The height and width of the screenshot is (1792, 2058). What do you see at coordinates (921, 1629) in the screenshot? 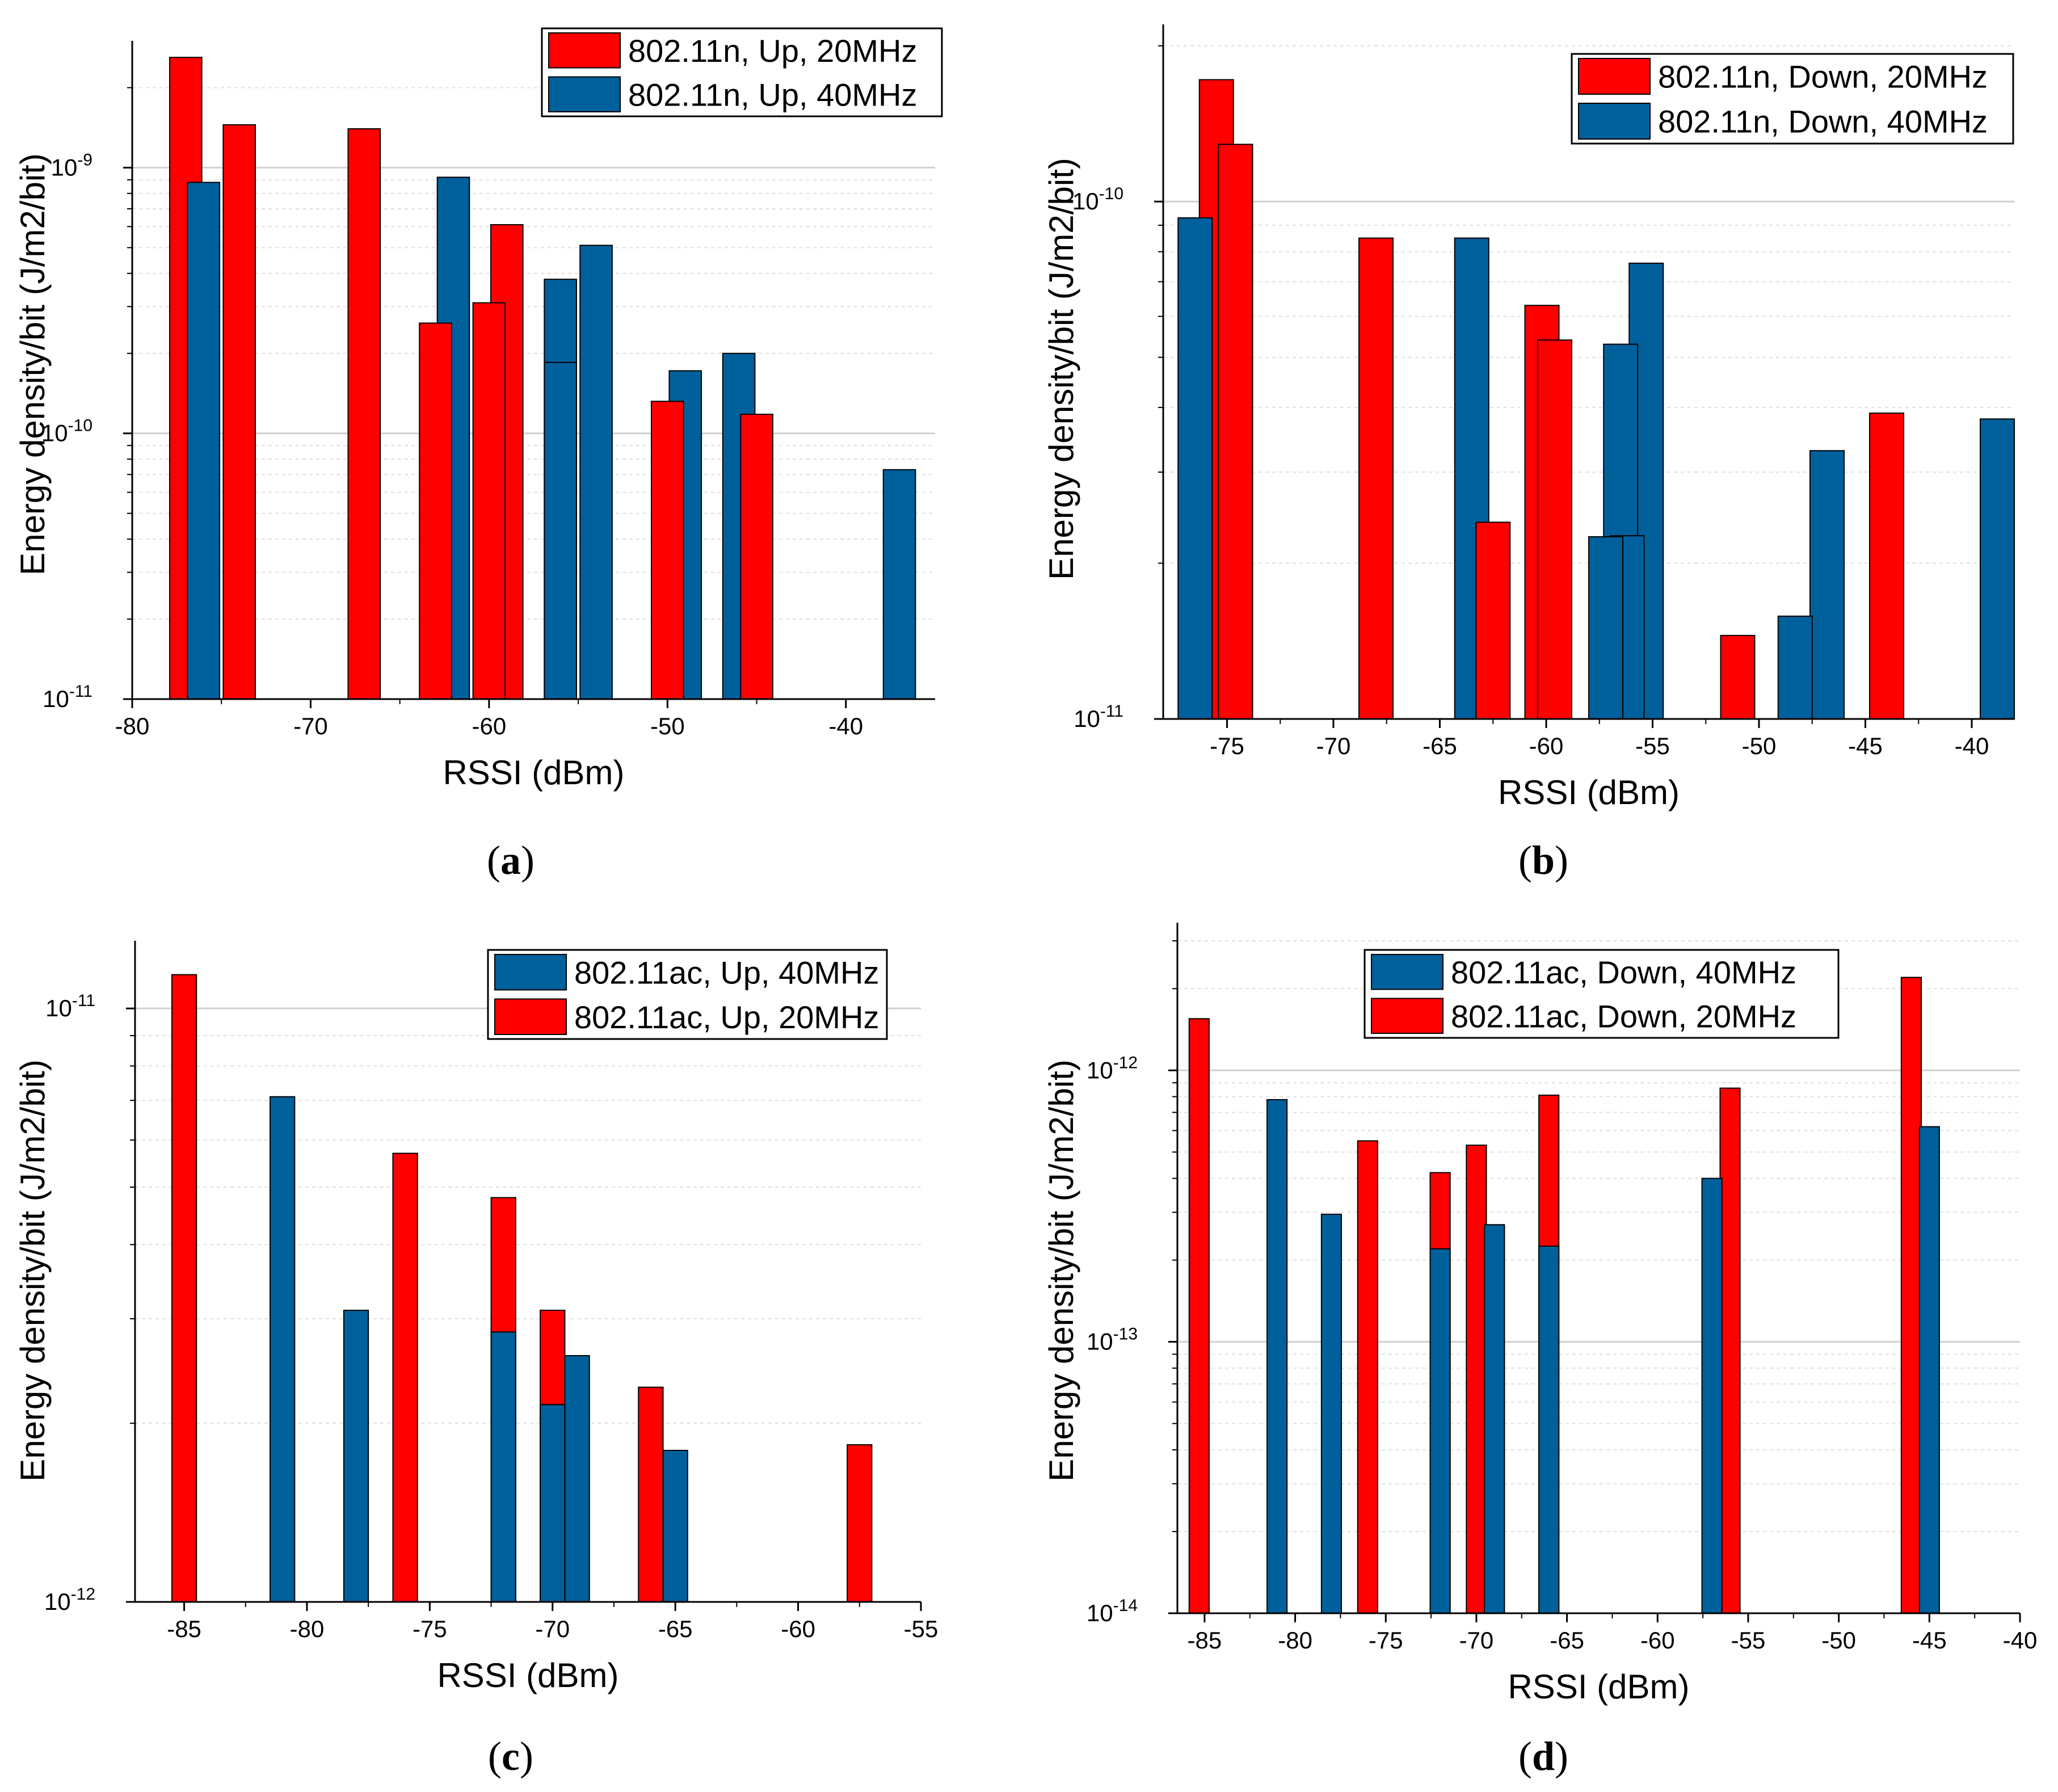
I see `x-tick-label: -55` at bounding box center [921, 1629].